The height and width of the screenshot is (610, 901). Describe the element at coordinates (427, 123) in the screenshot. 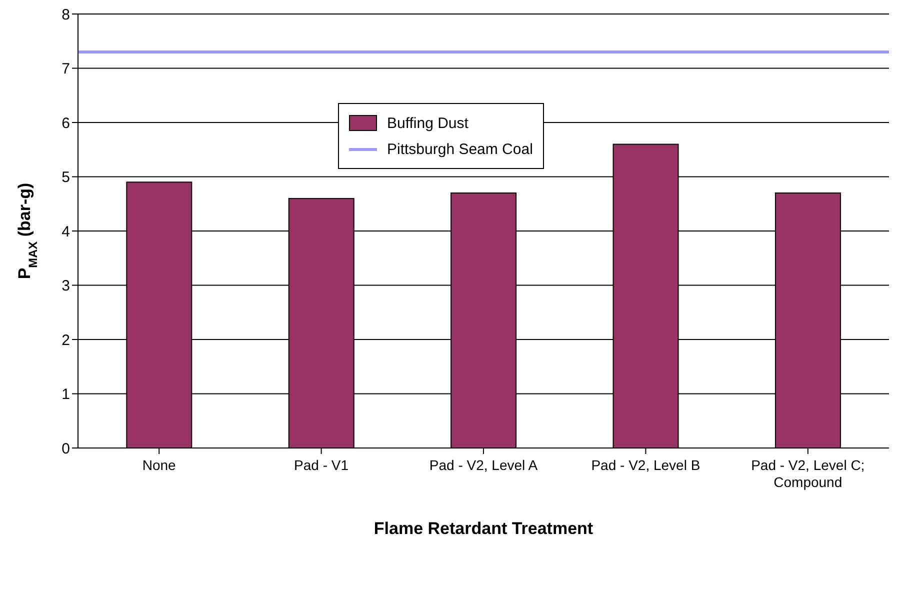

I see `legend-label: Buffing Dust` at that location.